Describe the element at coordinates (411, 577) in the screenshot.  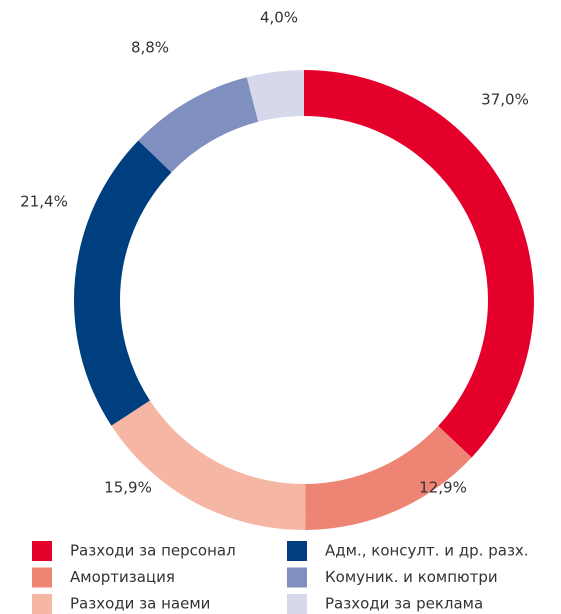
I see `legend-label: Комуник. и компютри` at that location.